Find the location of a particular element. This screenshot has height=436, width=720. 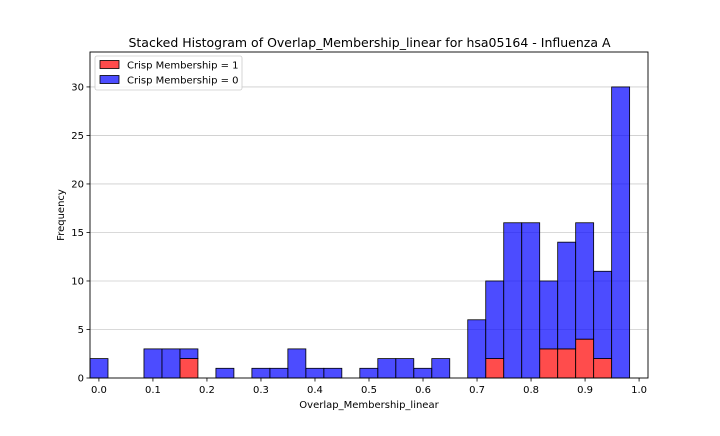

x-tick-label: 0.5 is located at coordinates (369, 390).